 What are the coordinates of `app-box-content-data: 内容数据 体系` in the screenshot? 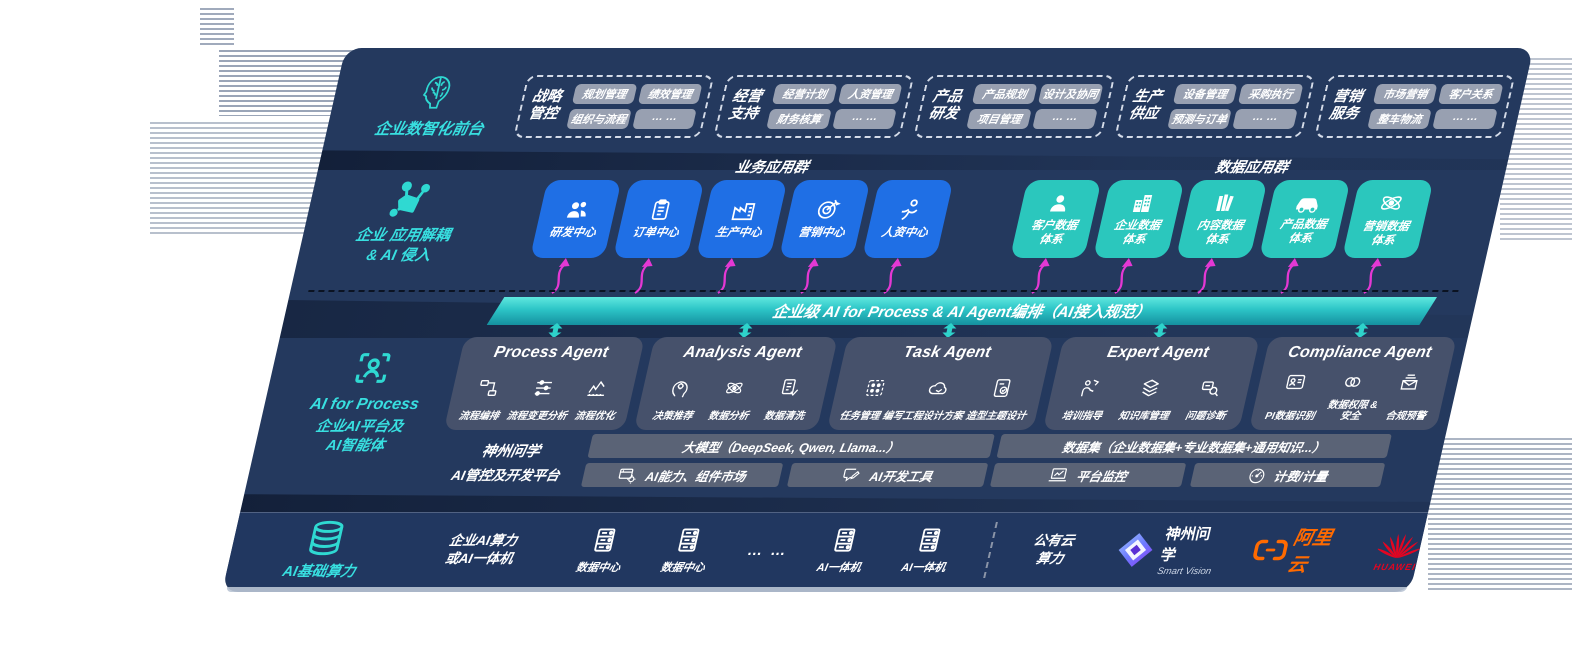 It's located at (1221, 219).